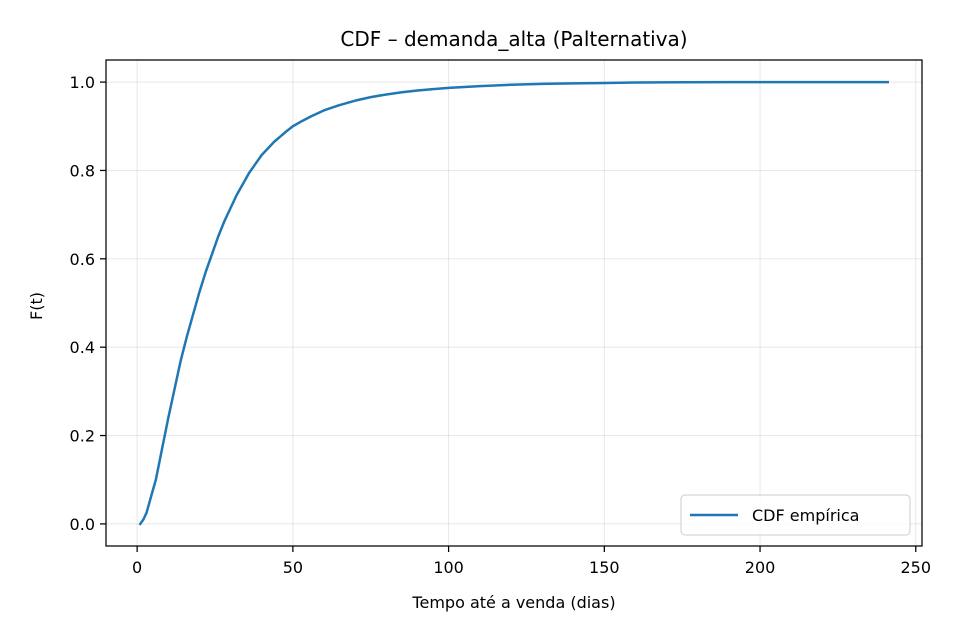 Image resolution: width=960 pixels, height=640 pixels. I want to click on legend-label: CDF empírica, so click(805, 515).